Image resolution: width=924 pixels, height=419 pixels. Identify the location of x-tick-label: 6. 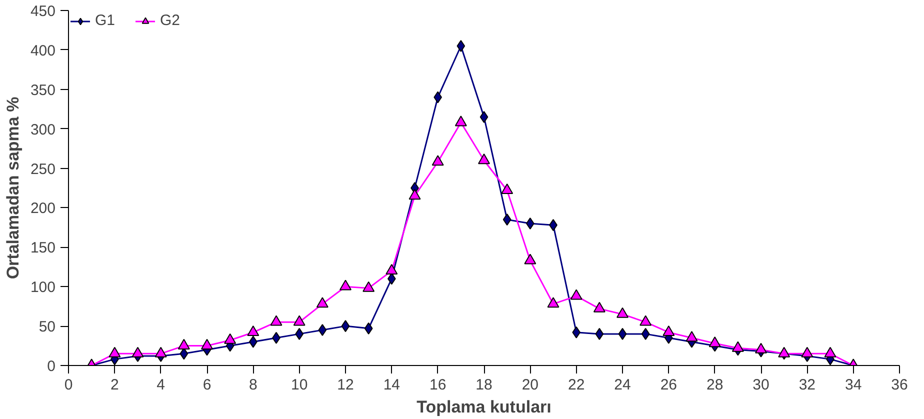
(207, 385).